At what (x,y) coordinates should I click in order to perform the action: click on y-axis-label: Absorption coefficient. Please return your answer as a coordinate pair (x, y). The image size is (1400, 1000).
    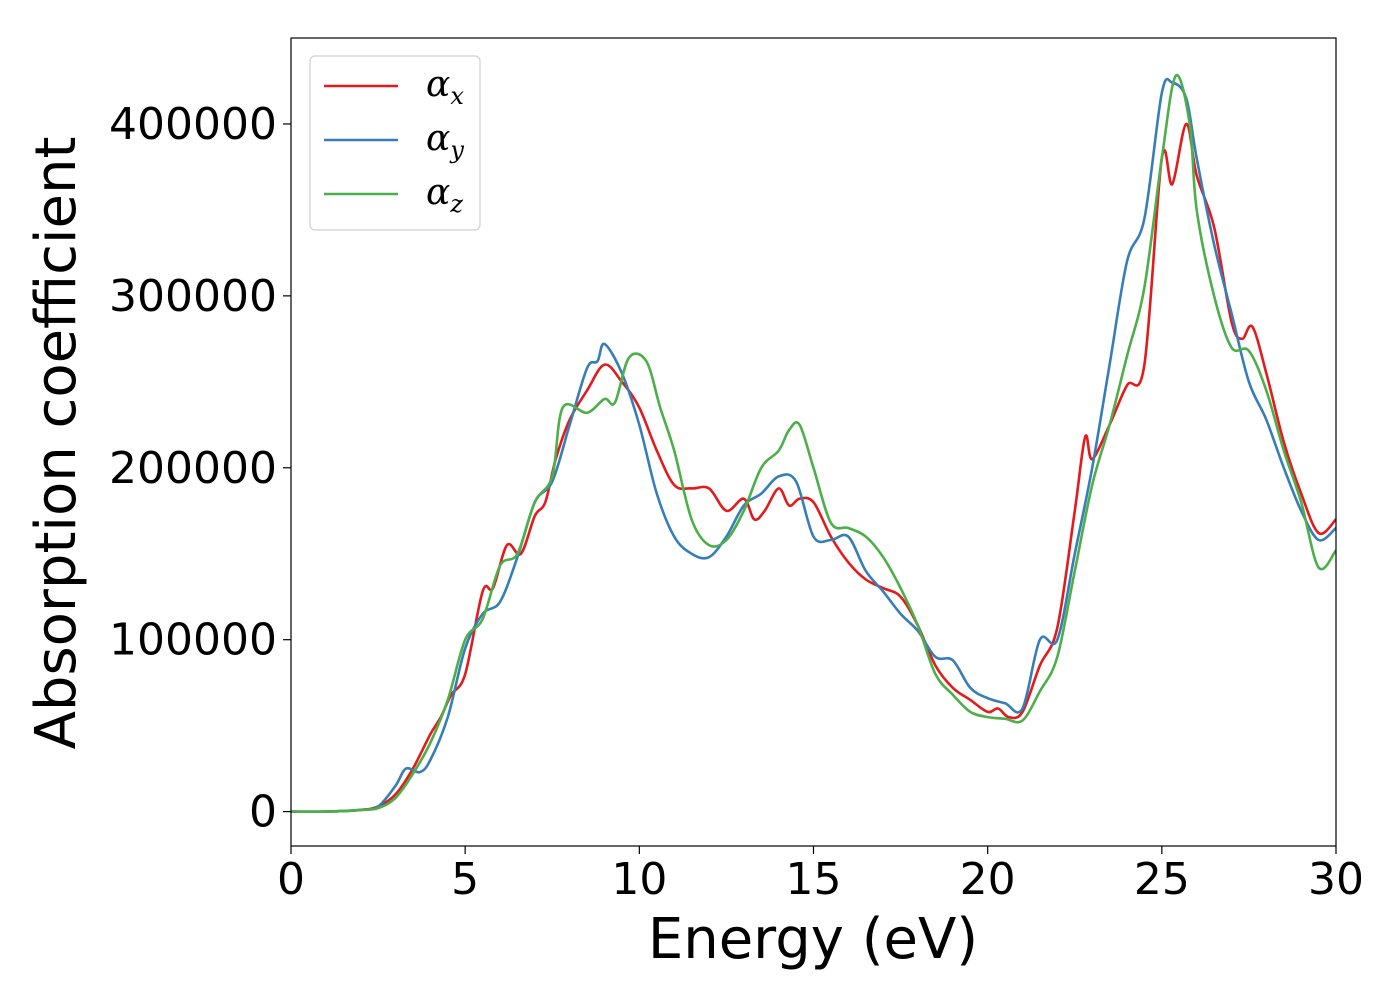
    Looking at the image, I should click on (56, 443).